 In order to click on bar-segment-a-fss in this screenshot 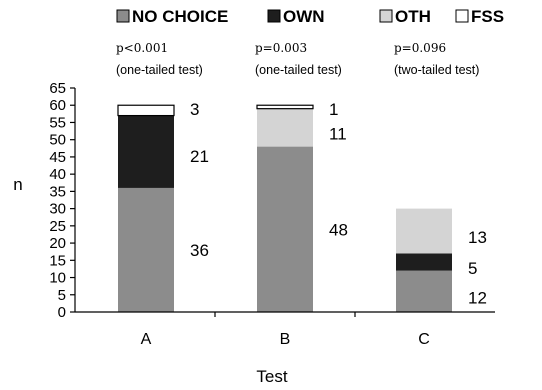, I will do `click(146, 110)`.